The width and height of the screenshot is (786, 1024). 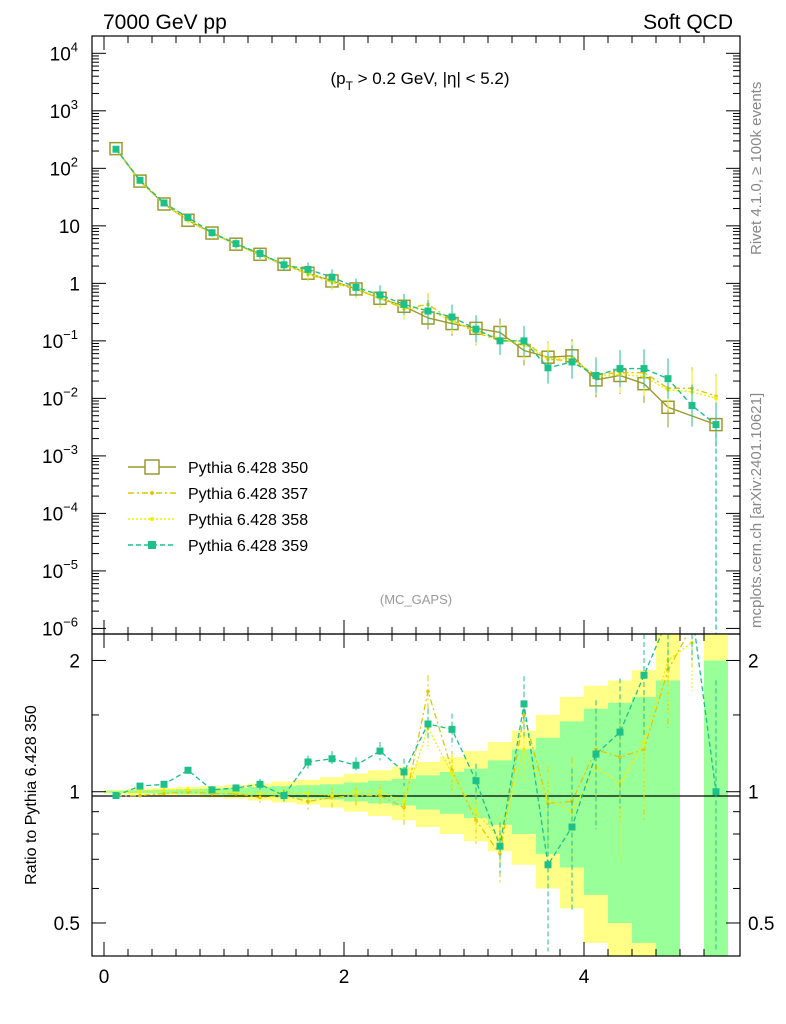 I want to click on analysis-watermark: (MC_GAPS), so click(x=416, y=599).